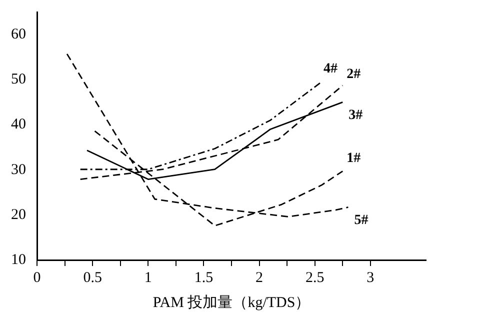 Image resolution: width=488 pixels, height=320 pixels. What do you see at coordinates (18, 34) in the screenshot?
I see `y-tick-label: 60` at bounding box center [18, 34].